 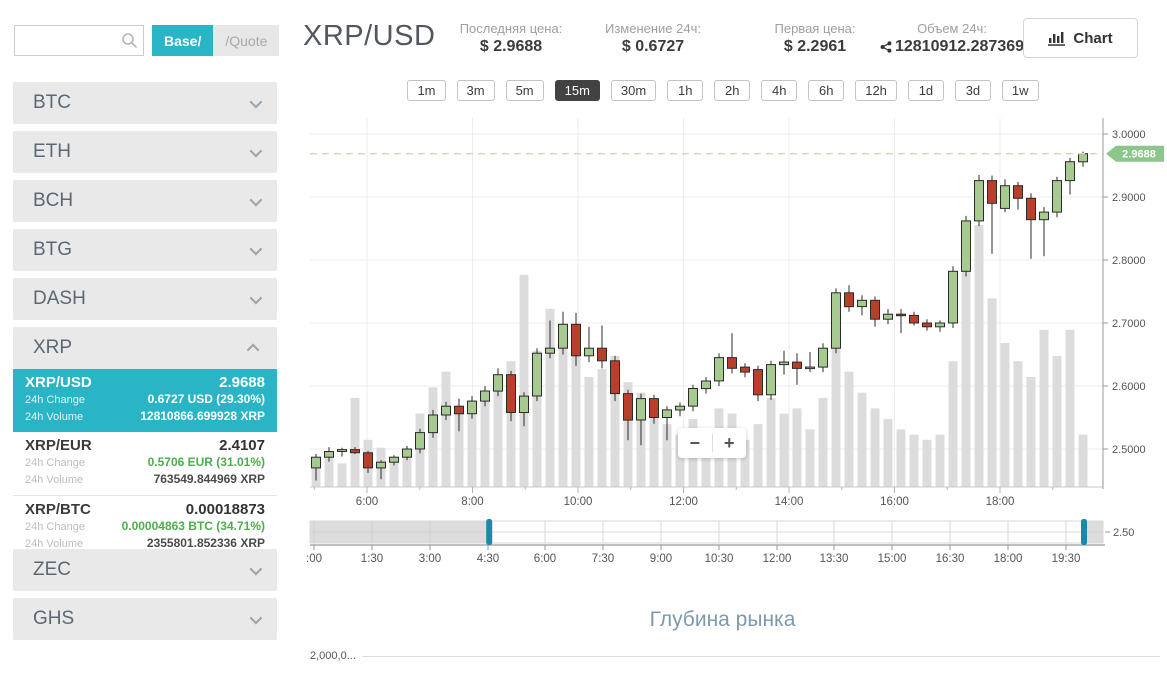 What do you see at coordinates (145, 103) in the screenshot?
I see `sidebar-group-btc: BTC` at bounding box center [145, 103].